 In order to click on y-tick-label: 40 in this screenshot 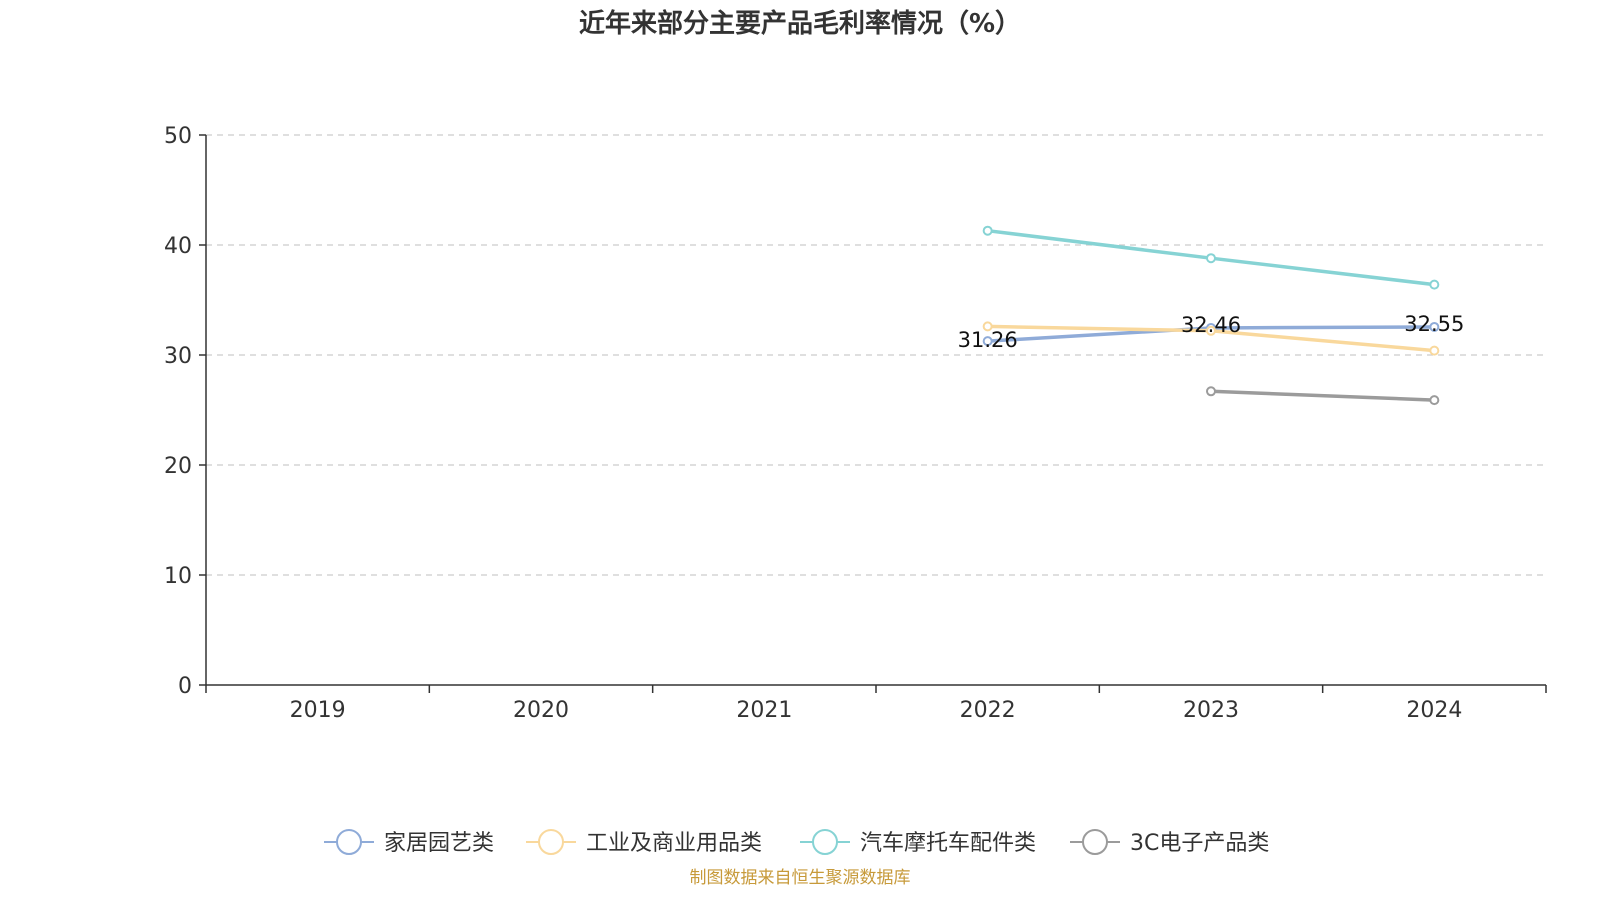, I will do `click(178, 246)`.